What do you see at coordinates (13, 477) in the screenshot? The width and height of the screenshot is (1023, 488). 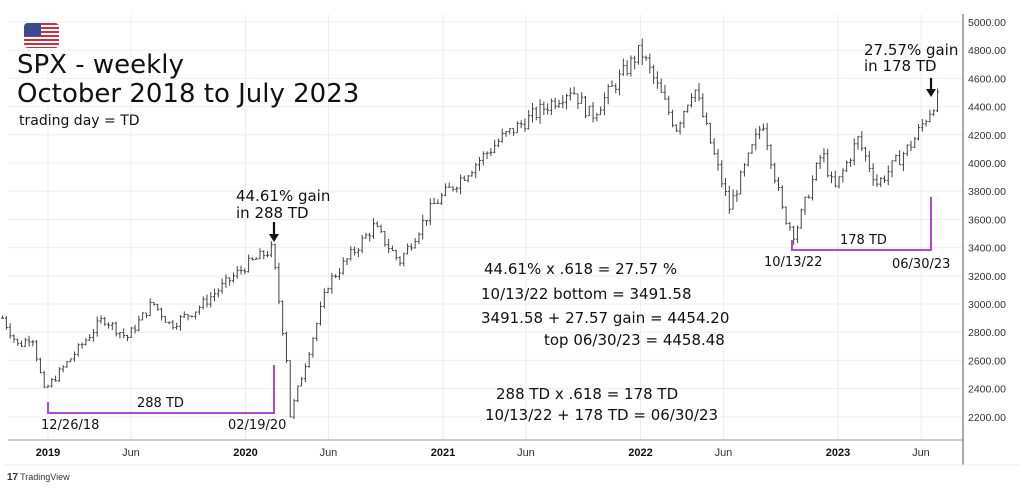 I see `tradingview-logo-icon: 17` at bounding box center [13, 477].